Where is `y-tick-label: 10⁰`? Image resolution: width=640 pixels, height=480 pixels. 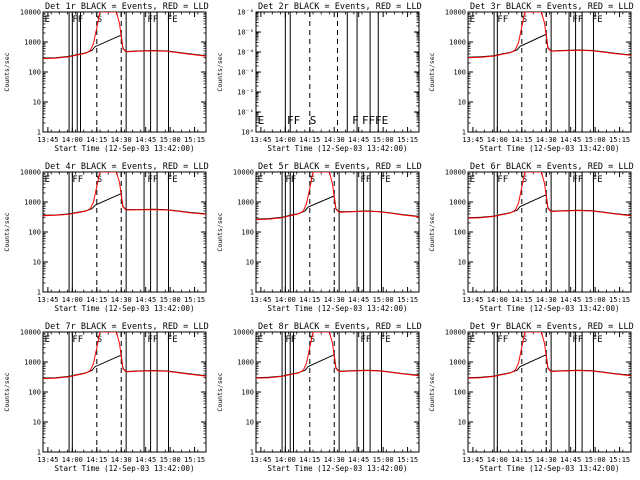
y-tick-label: 10⁰ is located at coordinates (247, 133).